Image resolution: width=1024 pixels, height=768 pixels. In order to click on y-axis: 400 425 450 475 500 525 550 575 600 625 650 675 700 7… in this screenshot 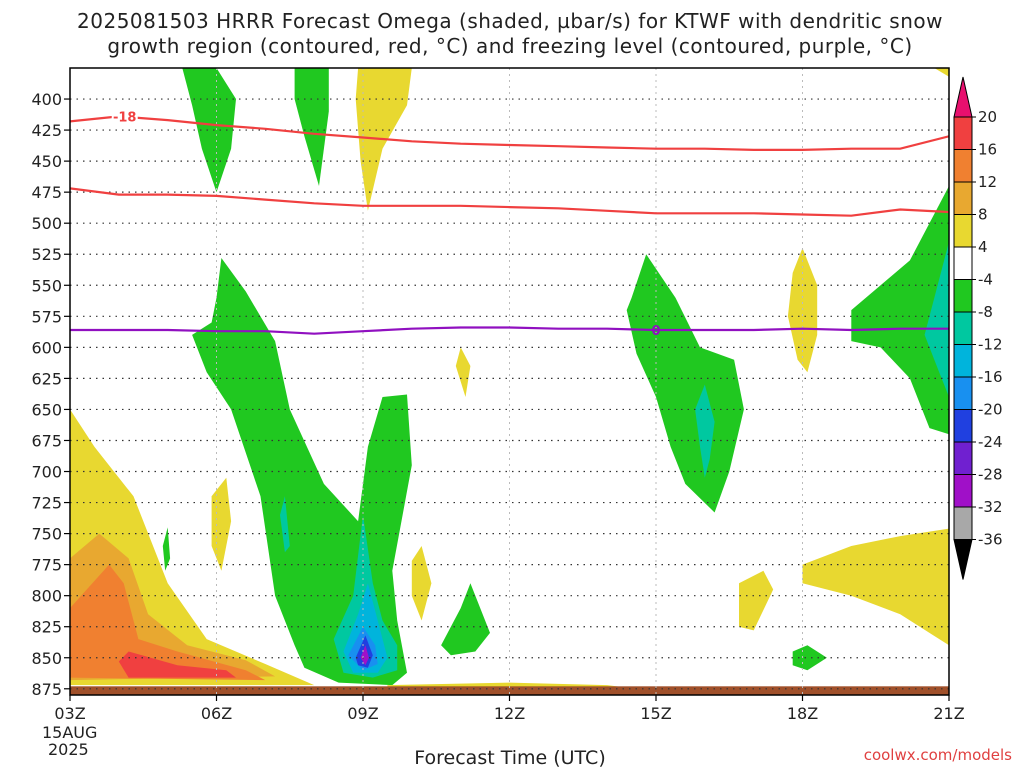, I will do `click(50, 394)`.